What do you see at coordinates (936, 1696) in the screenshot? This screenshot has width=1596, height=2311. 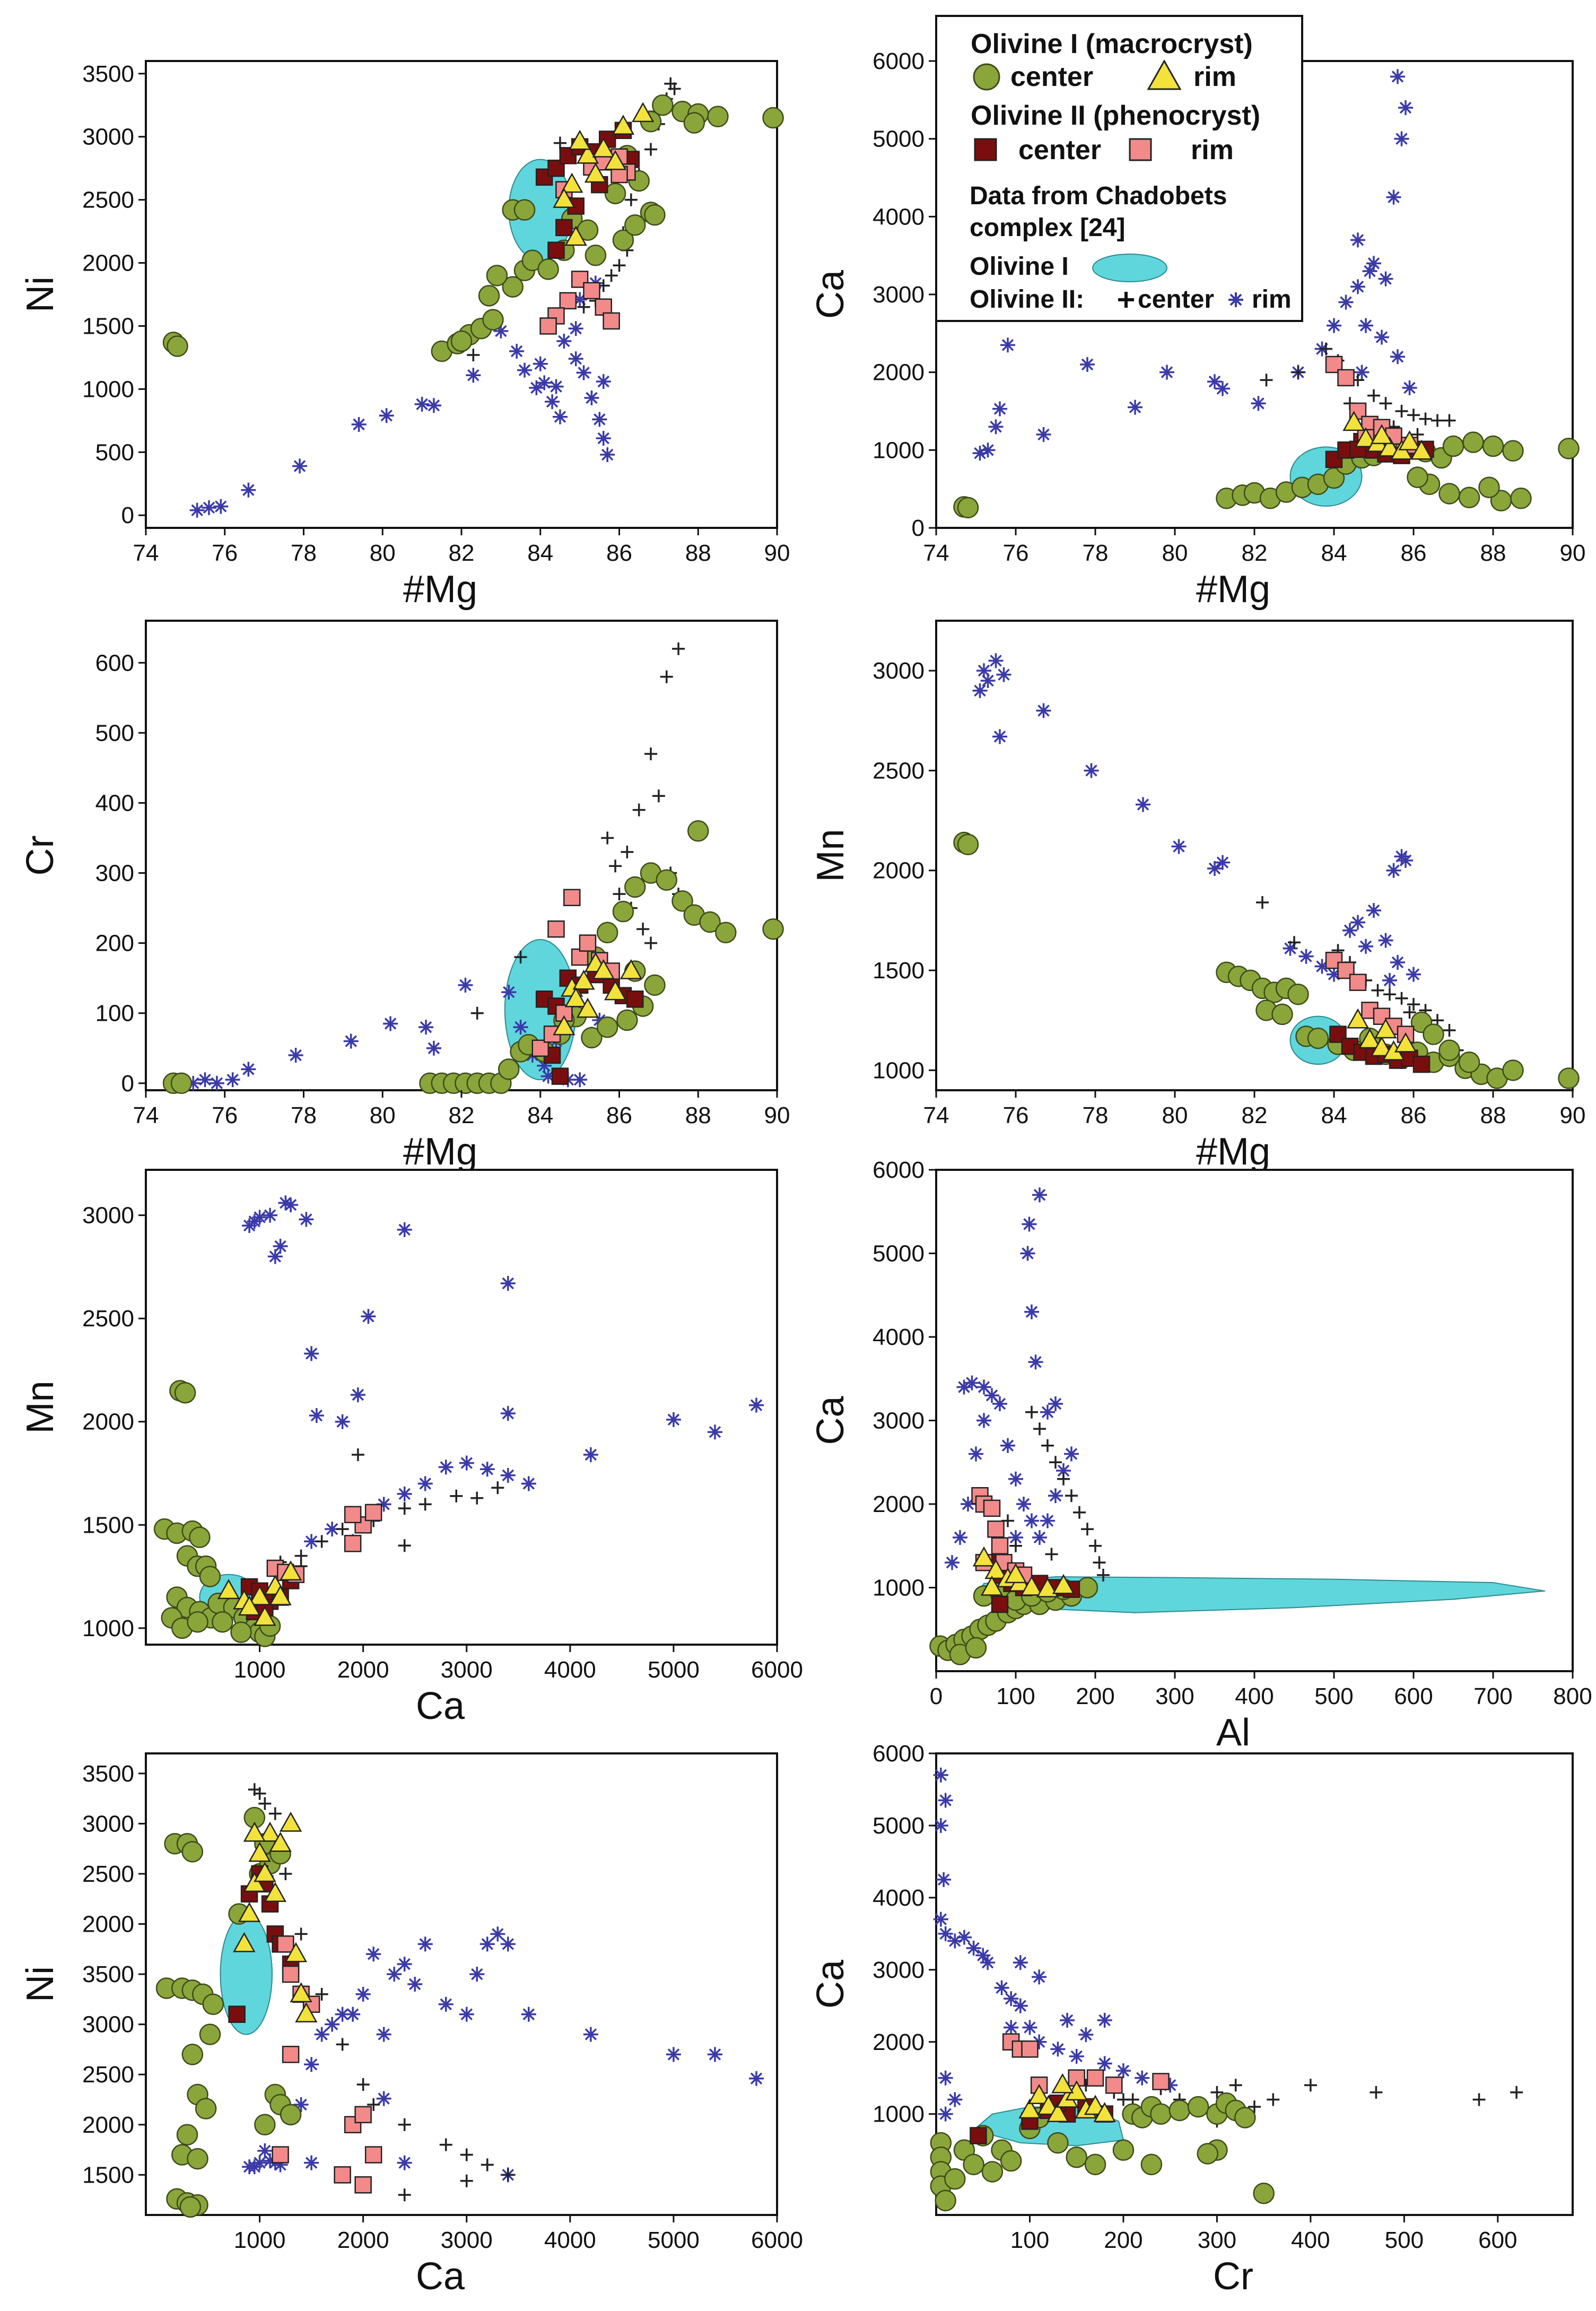 I see `x-tick-label: 0` at bounding box center [936, 1696].